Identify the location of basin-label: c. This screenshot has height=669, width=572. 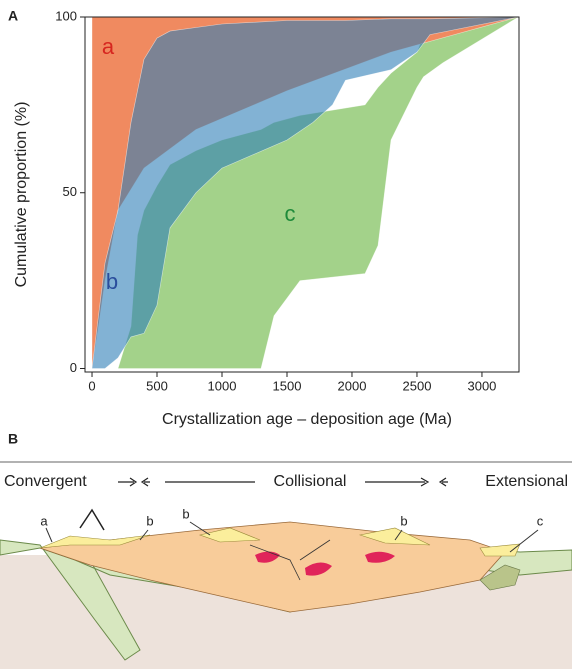
(540, 520).